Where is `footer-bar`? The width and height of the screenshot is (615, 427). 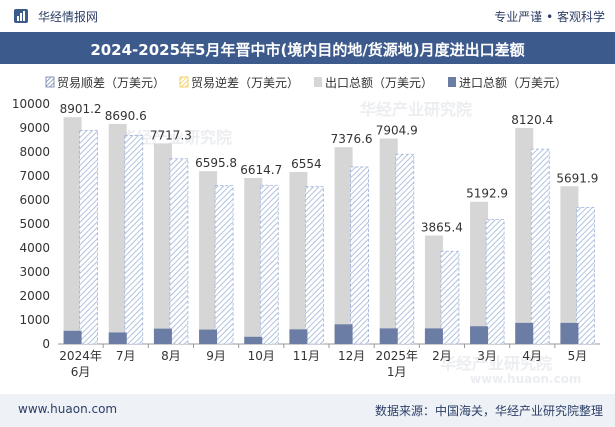 footer-bar is located at coordinates (307, 410).